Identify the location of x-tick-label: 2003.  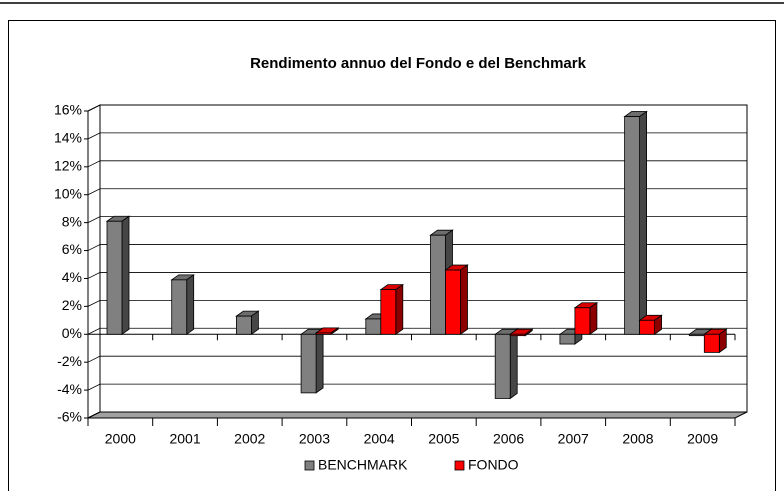
(314, 439).